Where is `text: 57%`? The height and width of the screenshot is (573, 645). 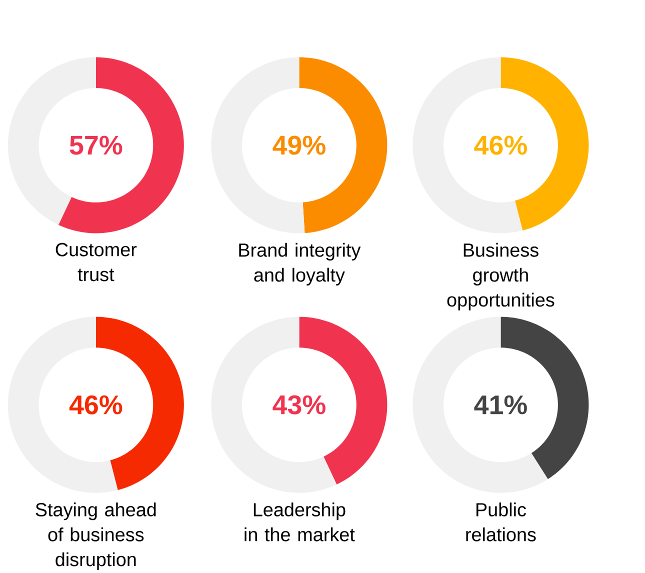 text: 57% is located at coordinates (96, 145).